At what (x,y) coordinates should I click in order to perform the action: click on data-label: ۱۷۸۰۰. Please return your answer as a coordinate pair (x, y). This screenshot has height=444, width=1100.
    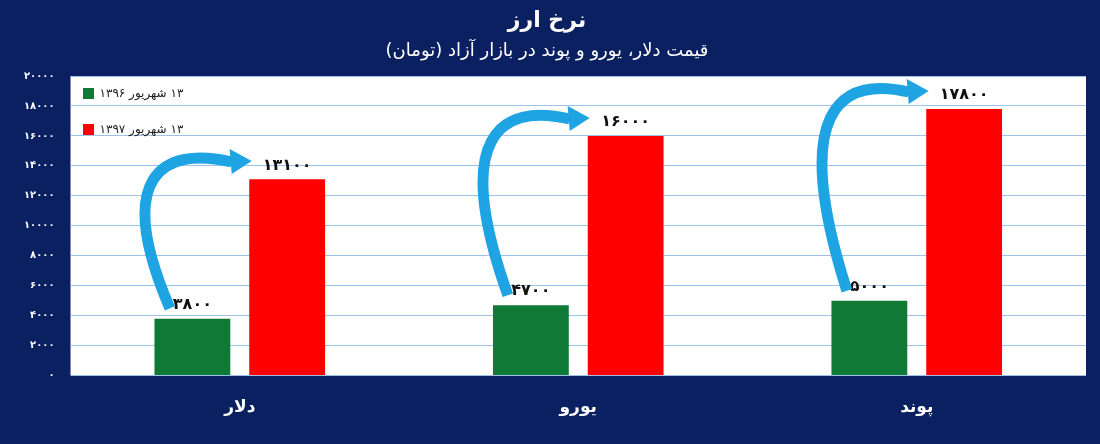
    Looking at the image, I should click on (964, 94).